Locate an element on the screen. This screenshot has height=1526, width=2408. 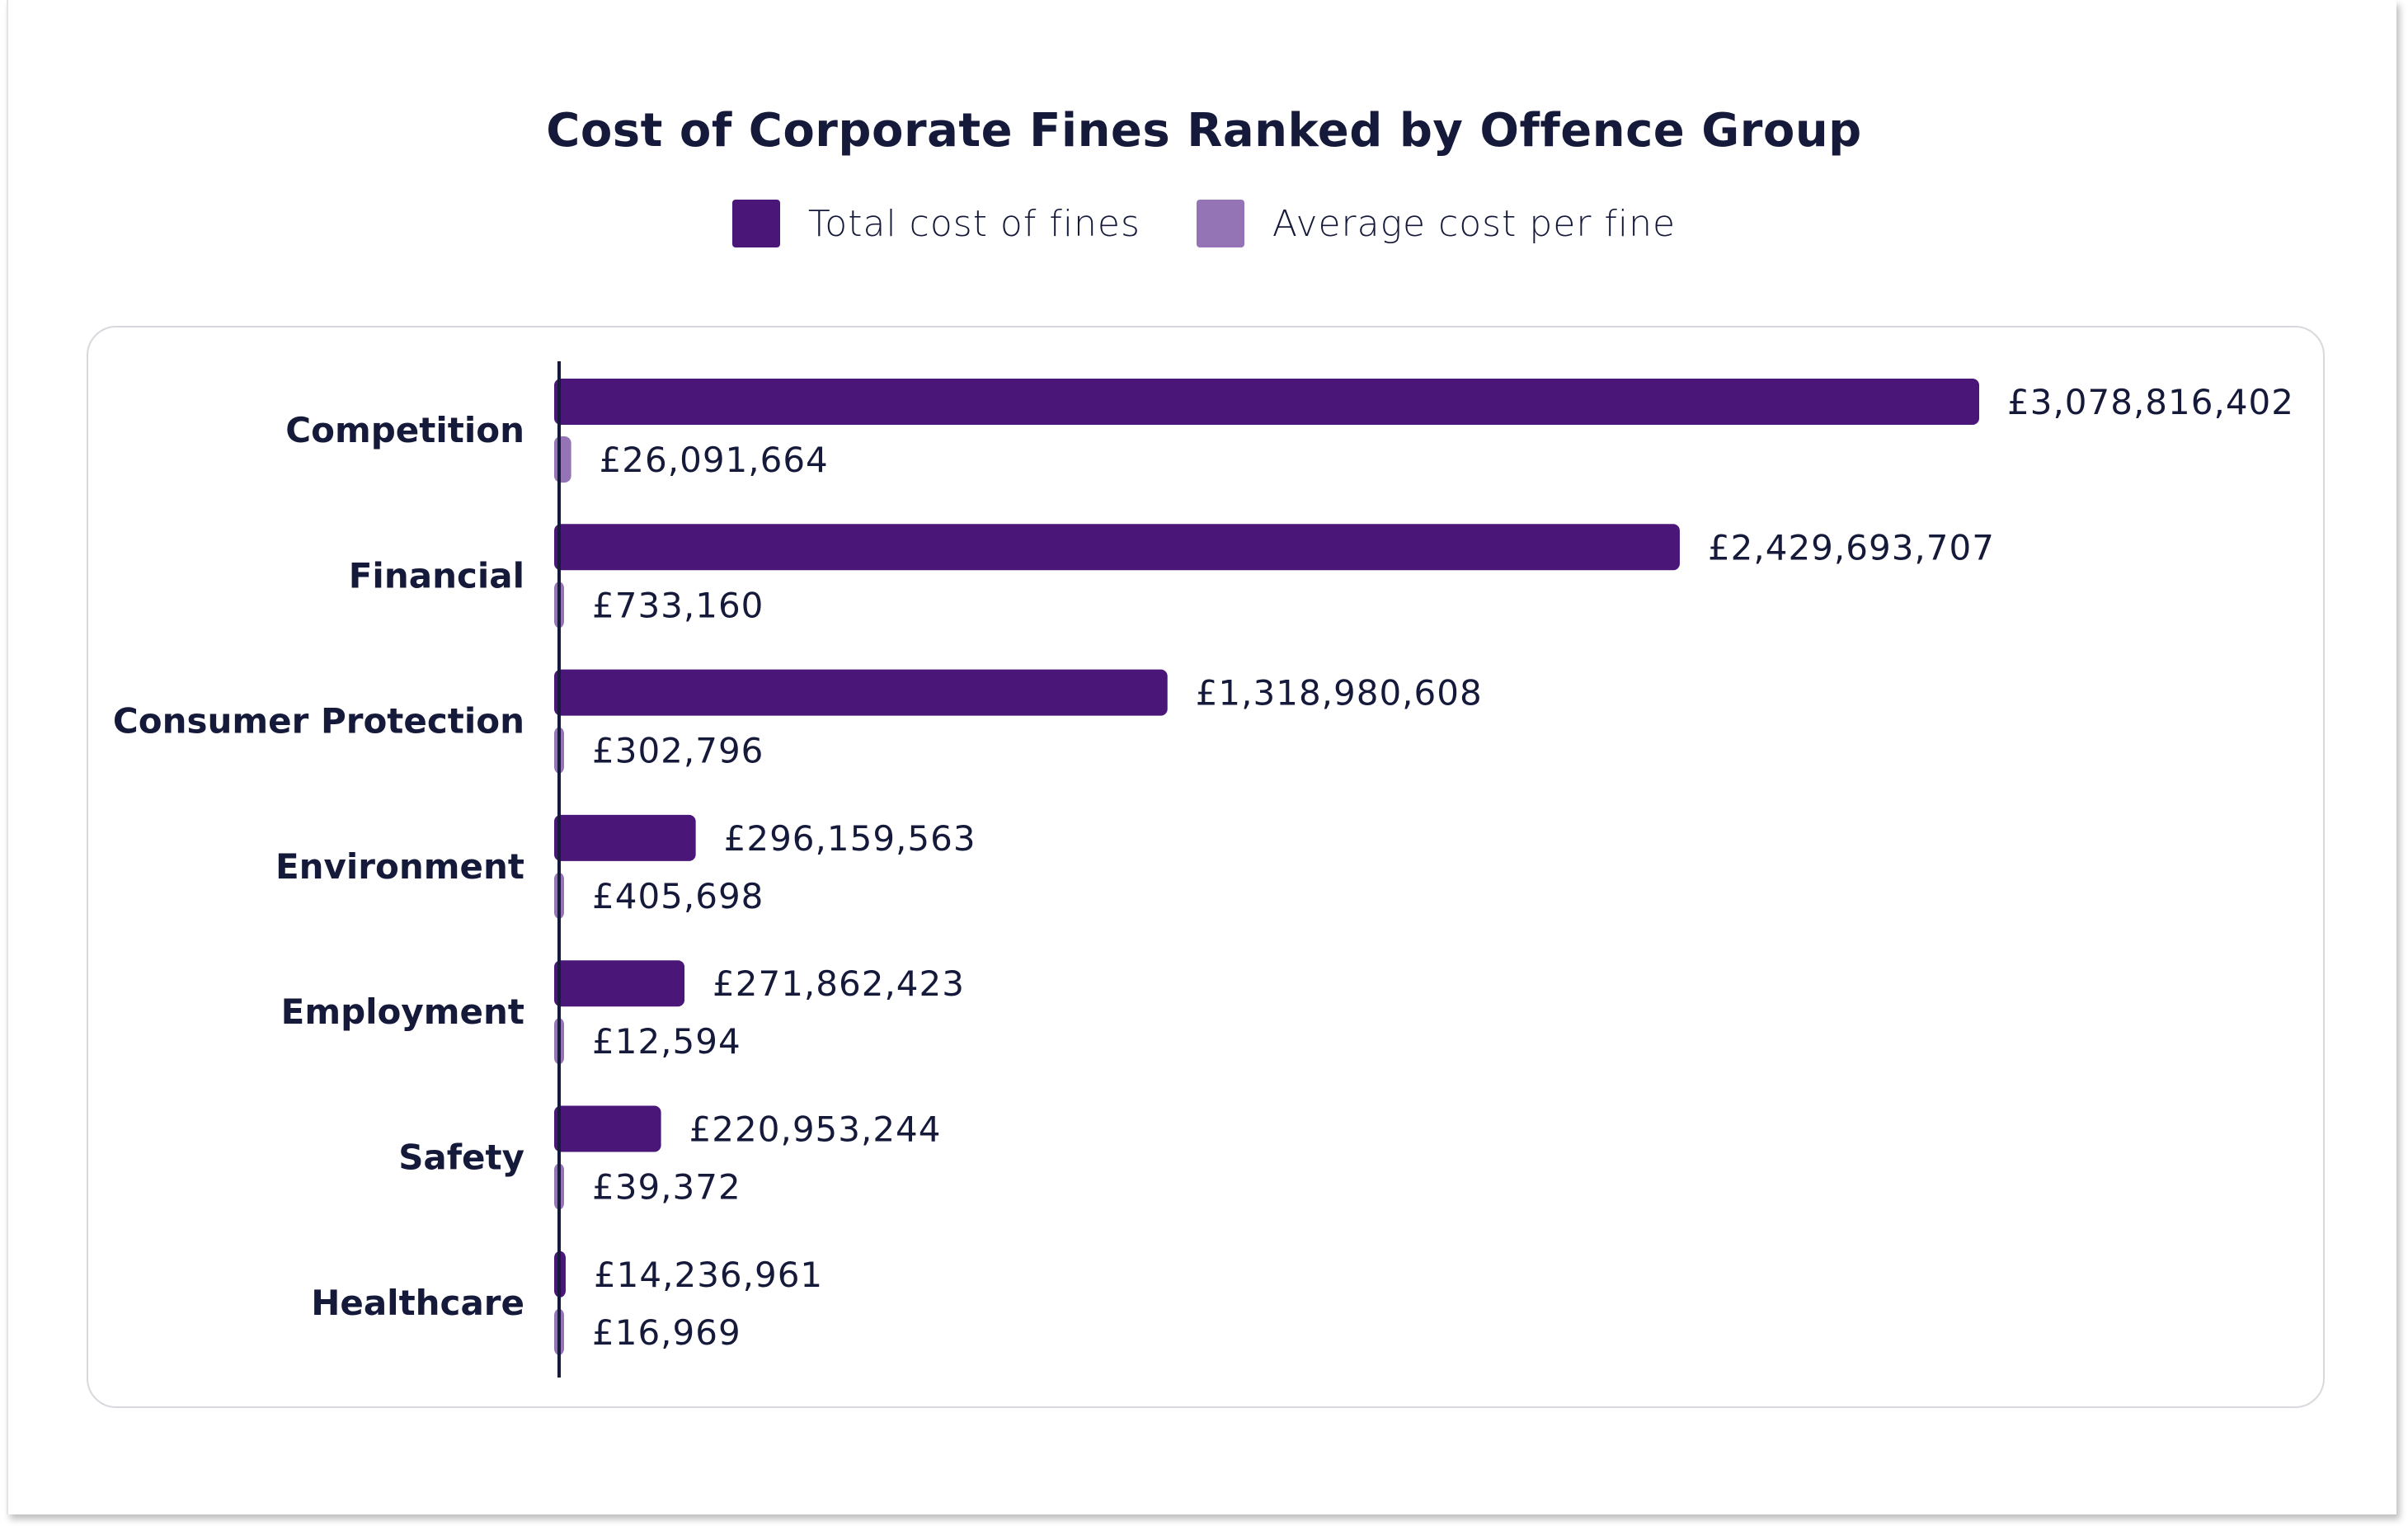
data-label-average-cost: £12,594 is located at coordinates (667, 1042).